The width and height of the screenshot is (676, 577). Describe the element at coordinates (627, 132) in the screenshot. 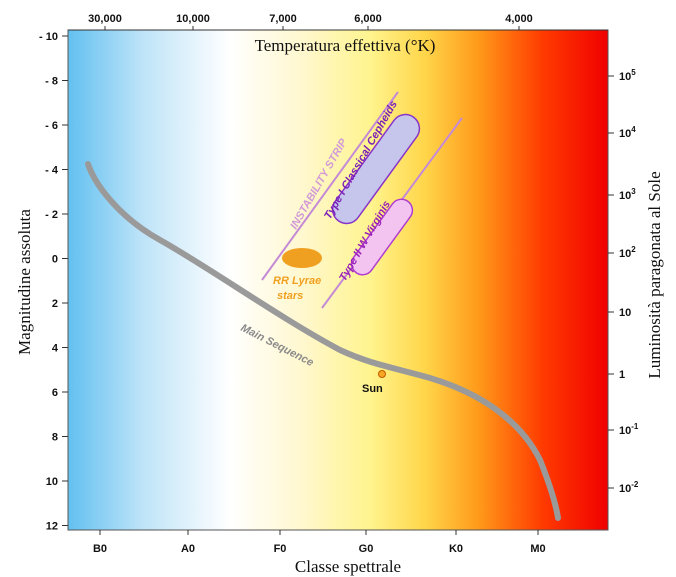

I see `right-tick-label: 10⁴` at that location.